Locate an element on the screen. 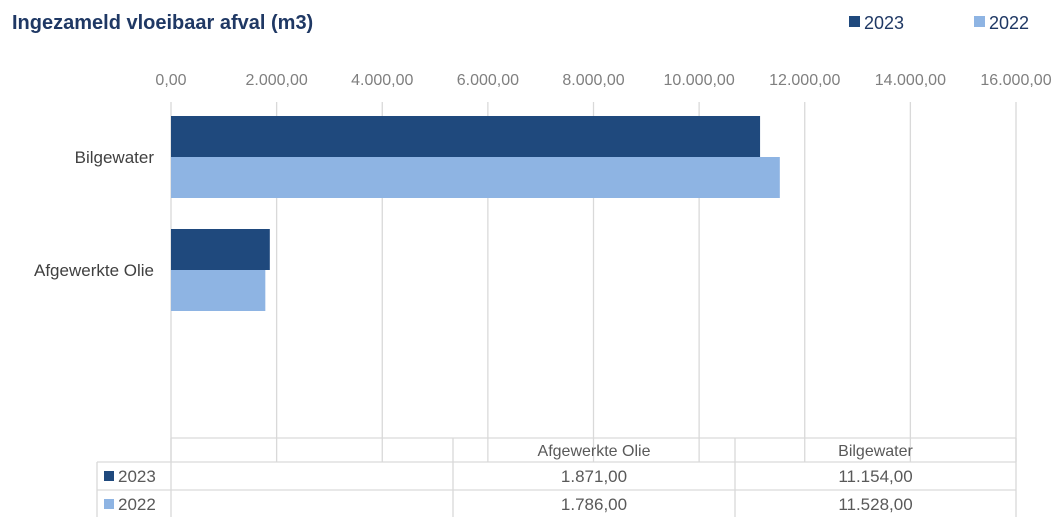 This screenshot has height=517, width=1060. legend: 2023 2022 is located at coordinates (939, 23).